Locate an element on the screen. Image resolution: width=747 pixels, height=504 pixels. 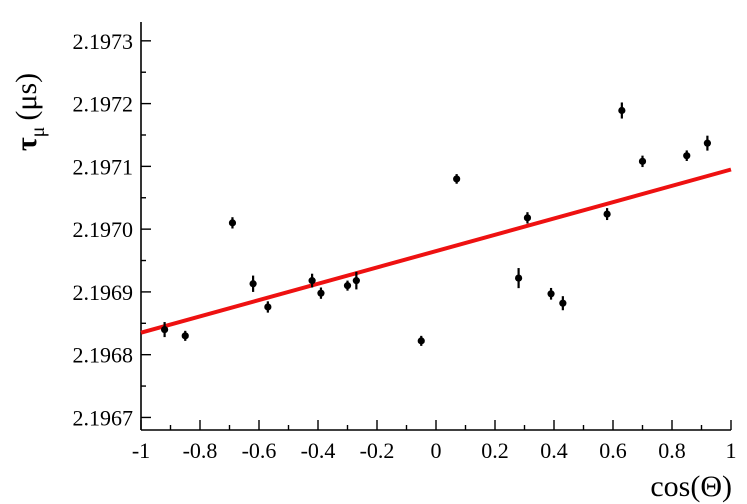
y-axis-title: τμ (μs) is located at coordinates (29, 112).